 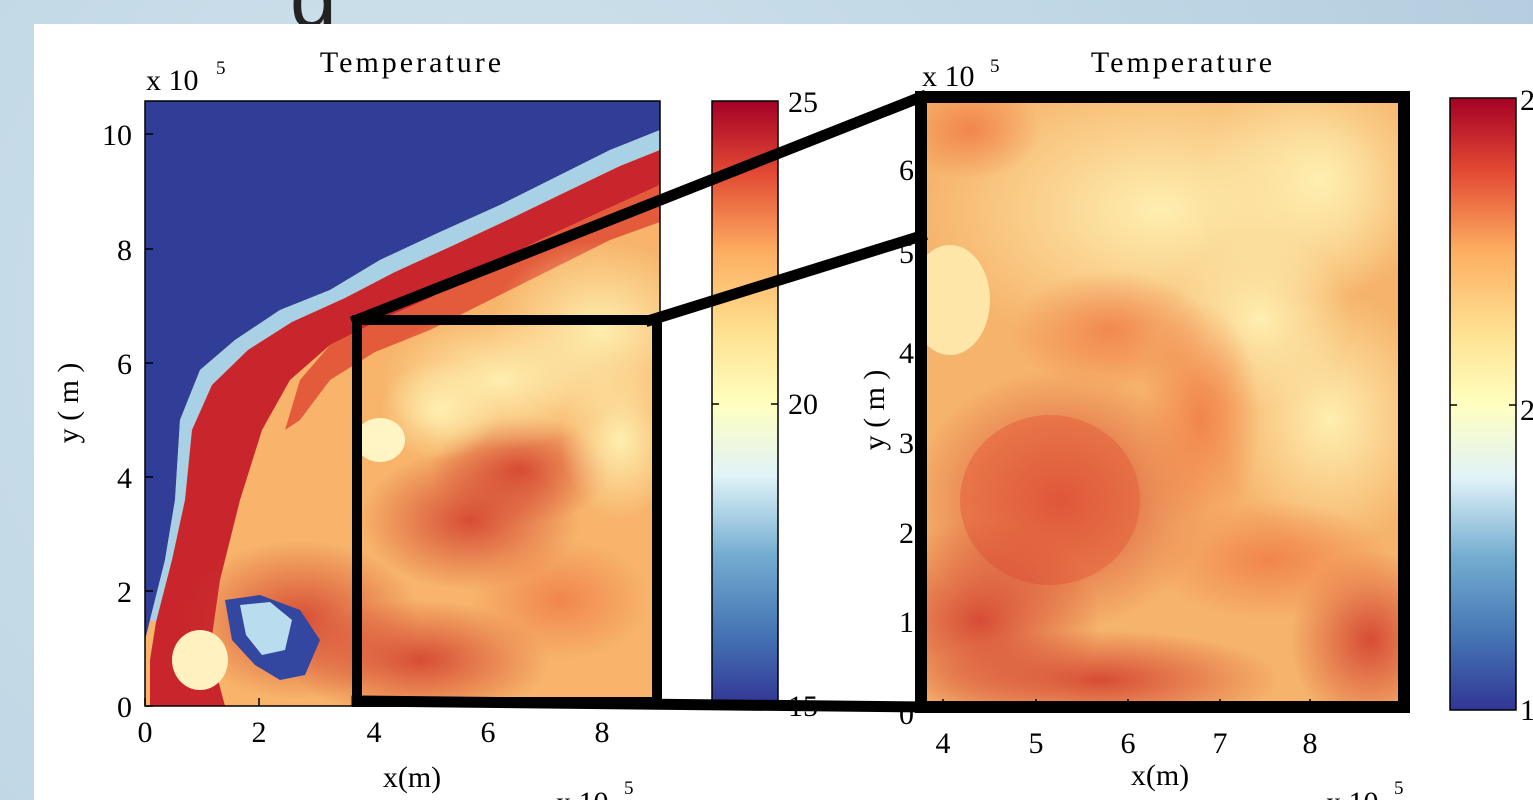 I want to click on right-y-tick-6: 6, so click(x=906, y=170).